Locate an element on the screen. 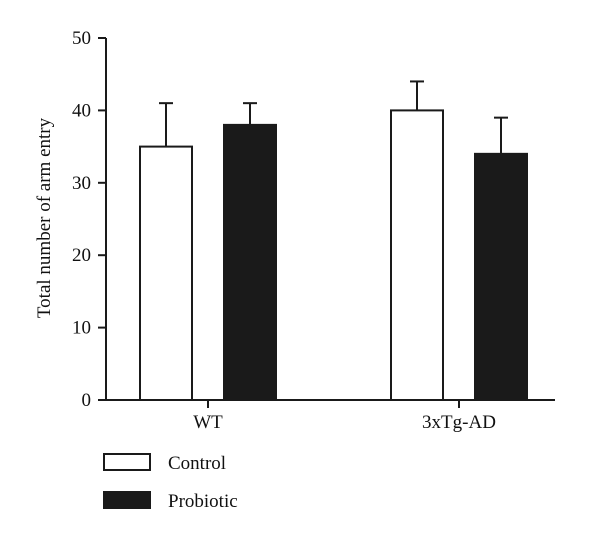  x-tick-label: WT is located at coordinates (208, 422).